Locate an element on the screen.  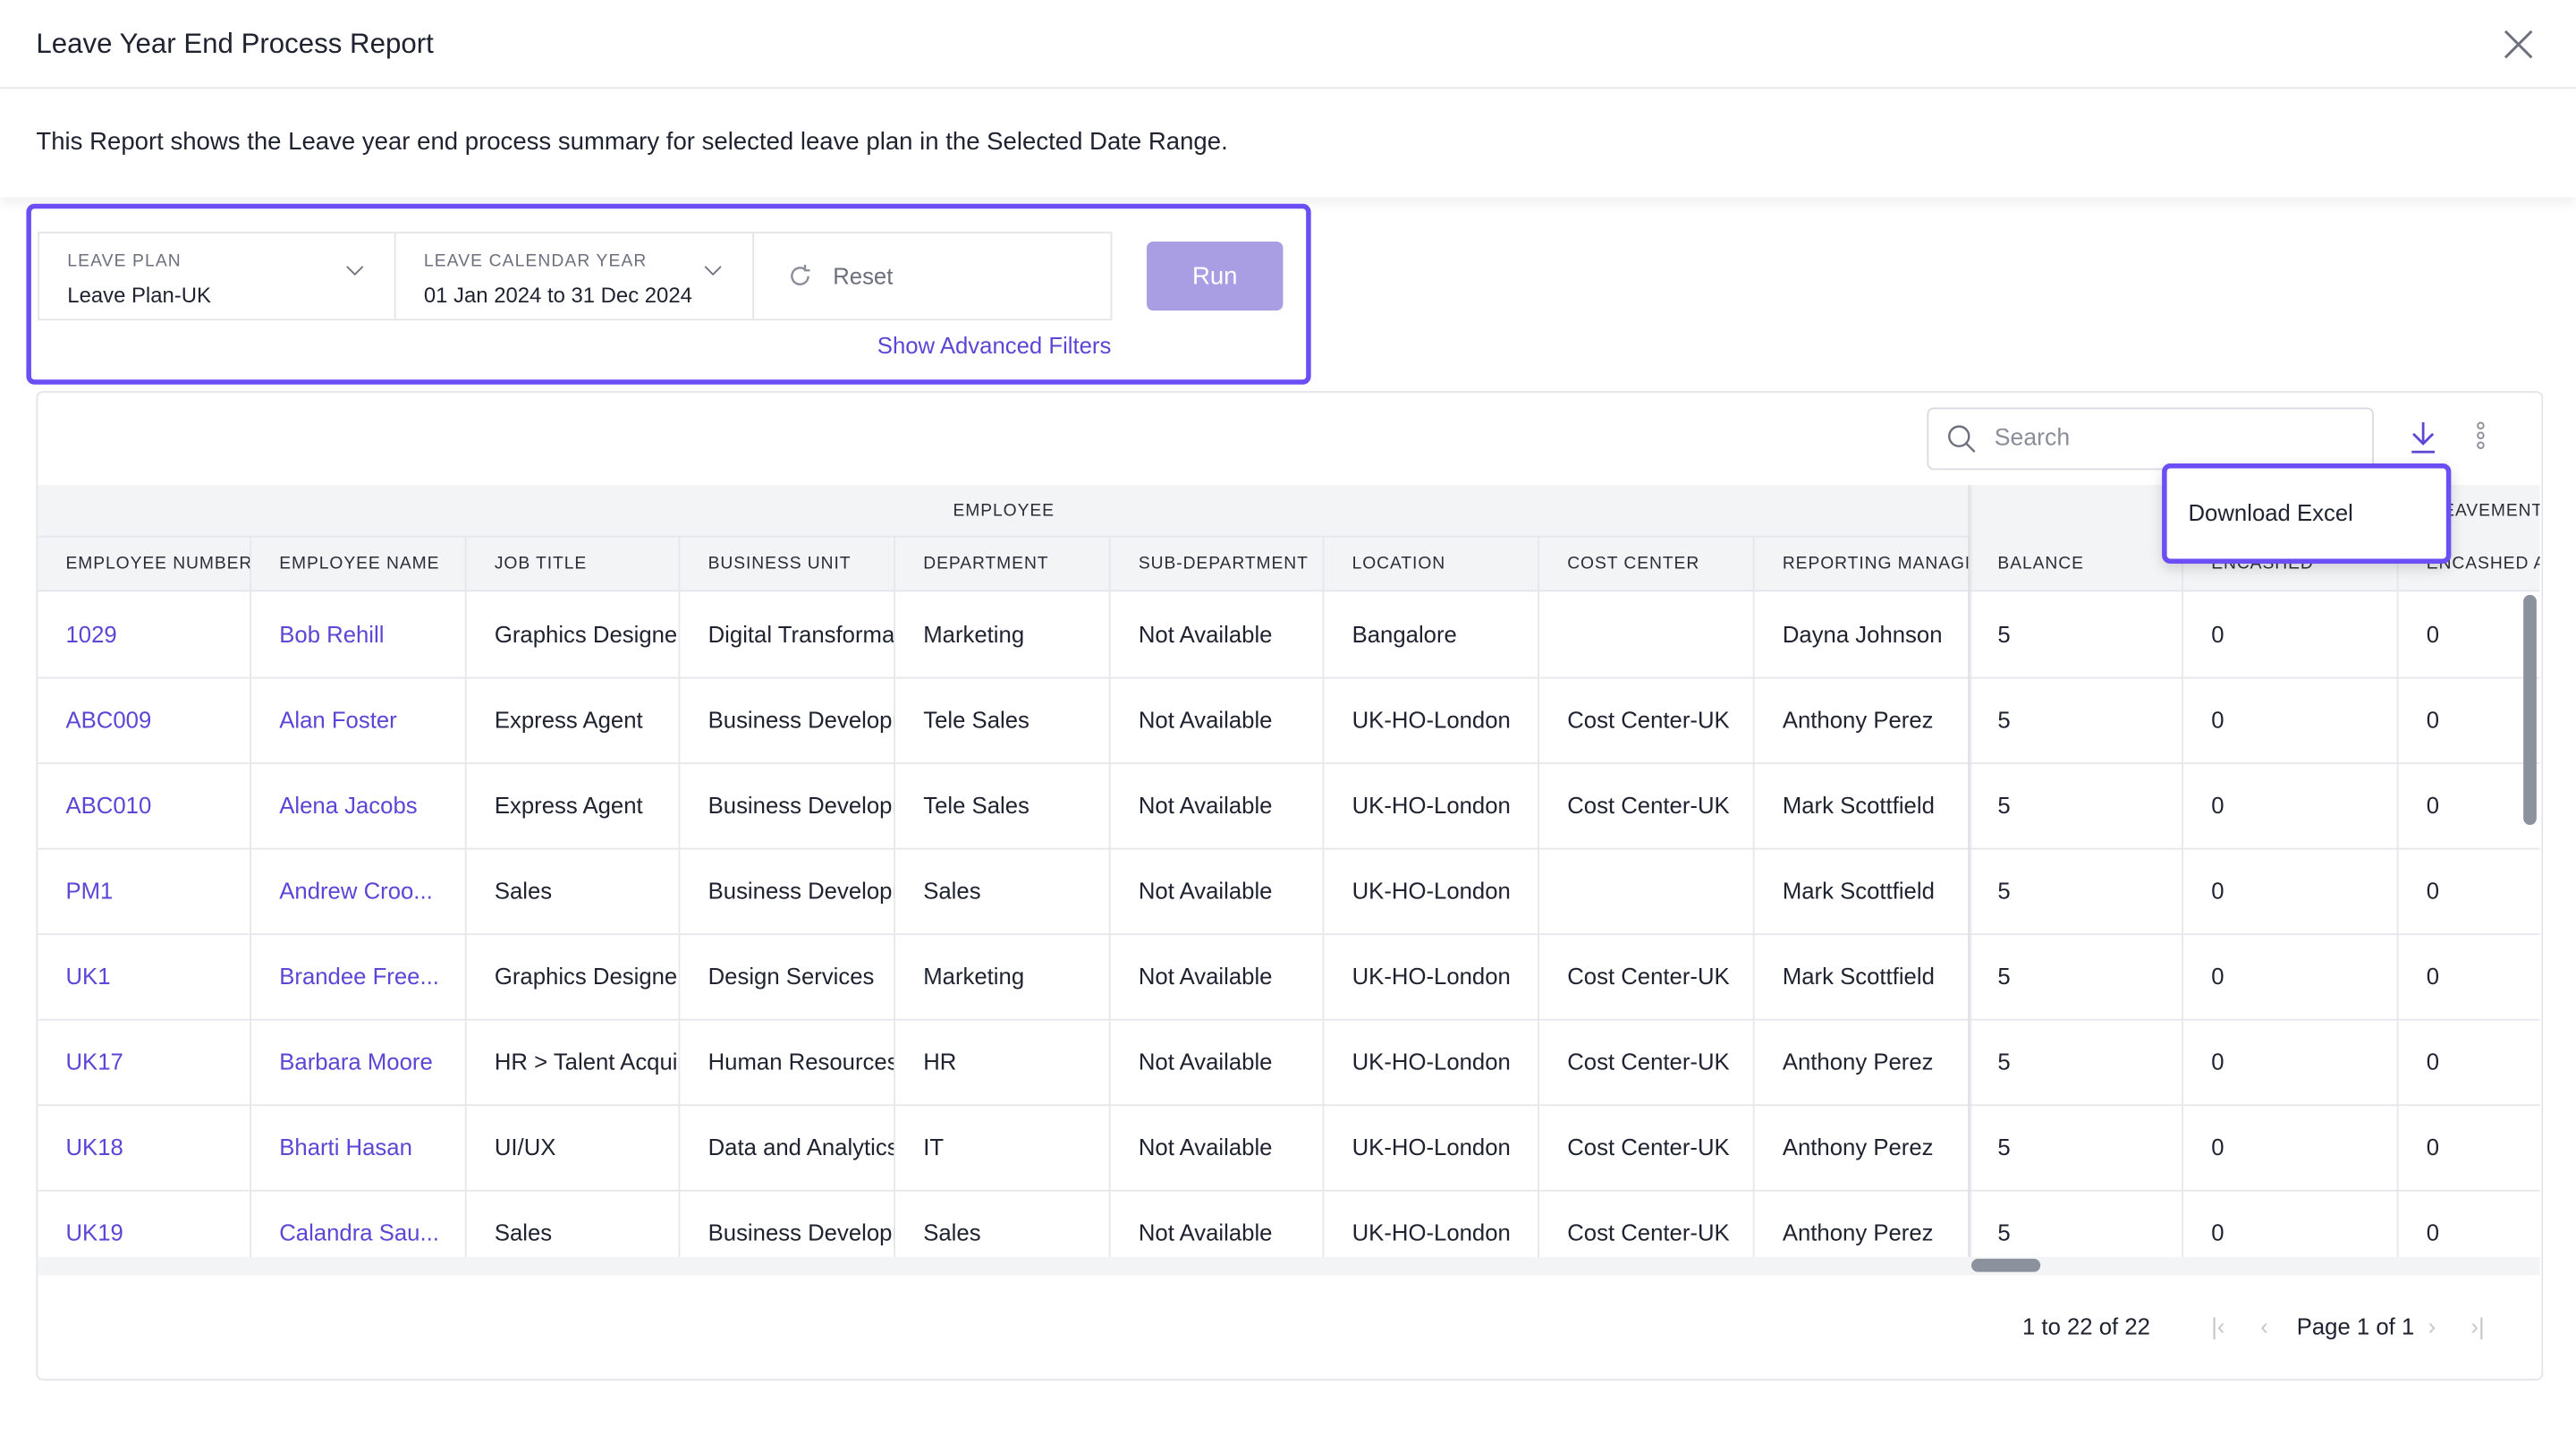
employee-number-link: UK19 is located at coordinates (145, 1223).